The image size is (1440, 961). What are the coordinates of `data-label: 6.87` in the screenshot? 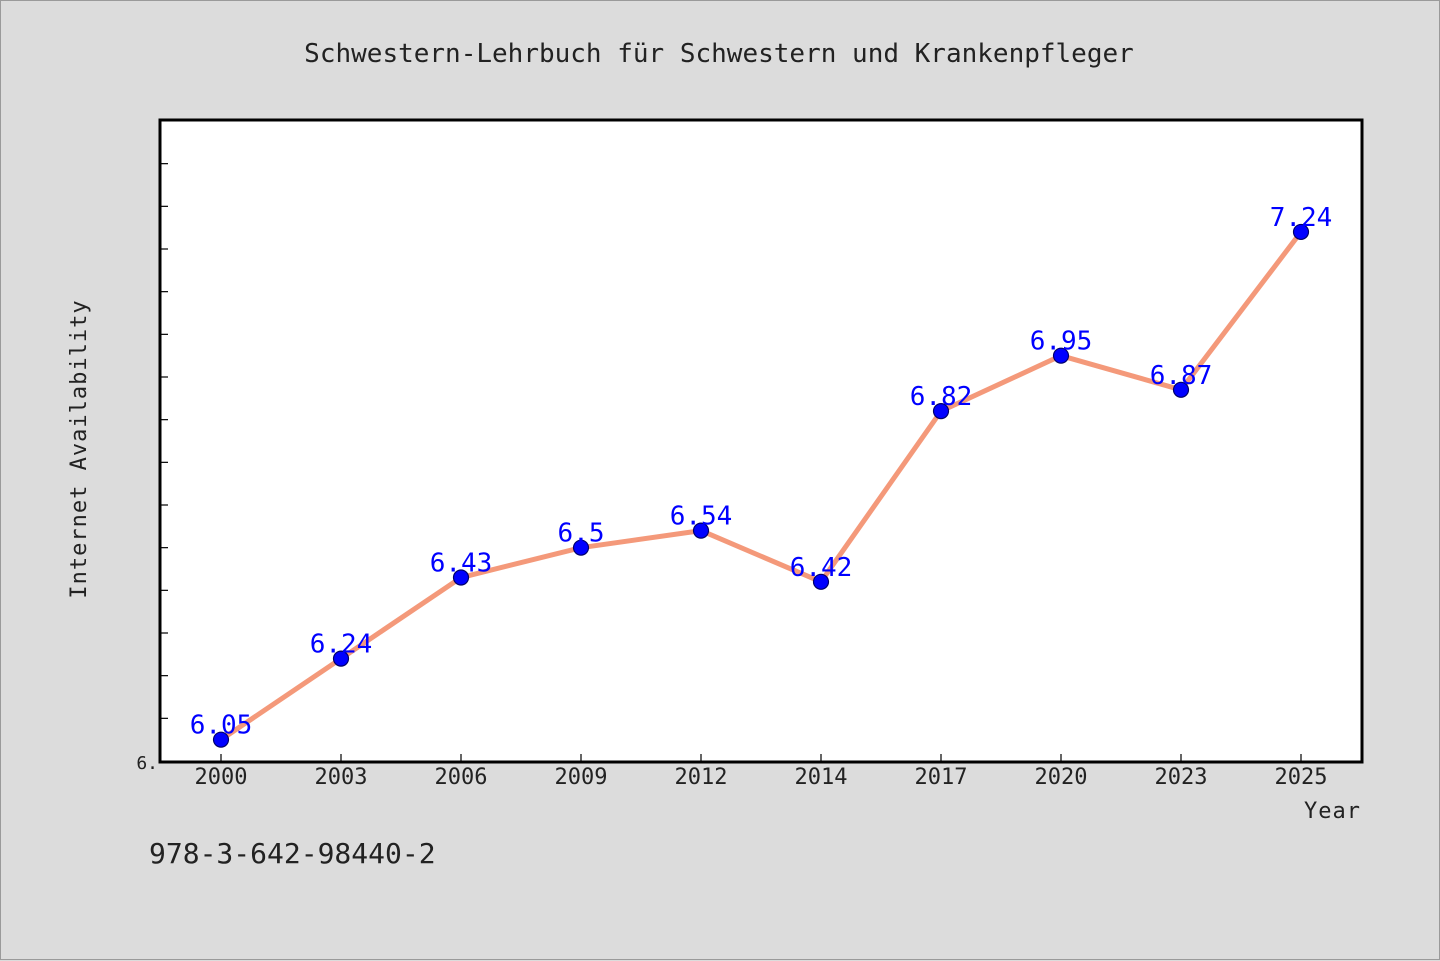 It's located at (1181, 376).